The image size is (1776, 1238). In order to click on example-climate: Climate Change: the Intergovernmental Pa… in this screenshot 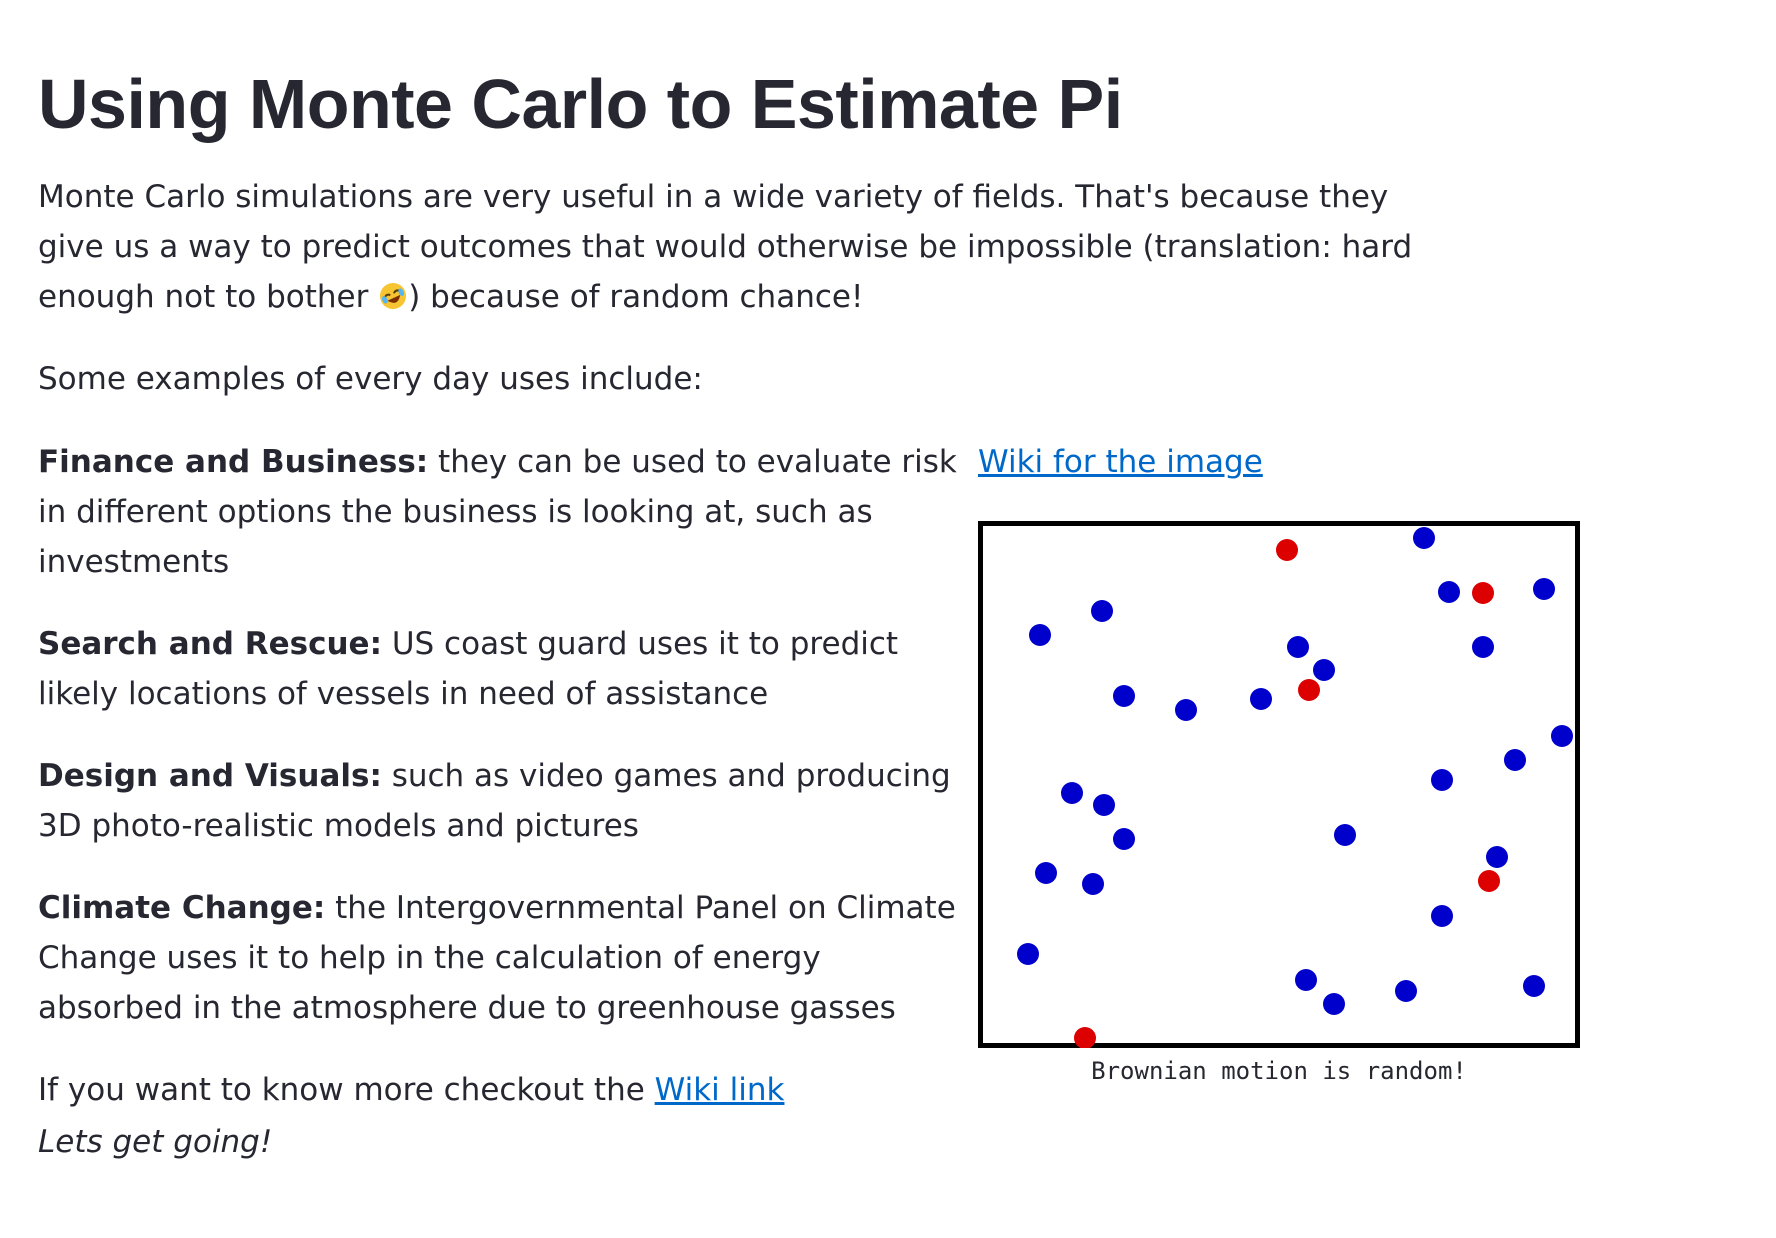, I will do `click(503, 958)`.